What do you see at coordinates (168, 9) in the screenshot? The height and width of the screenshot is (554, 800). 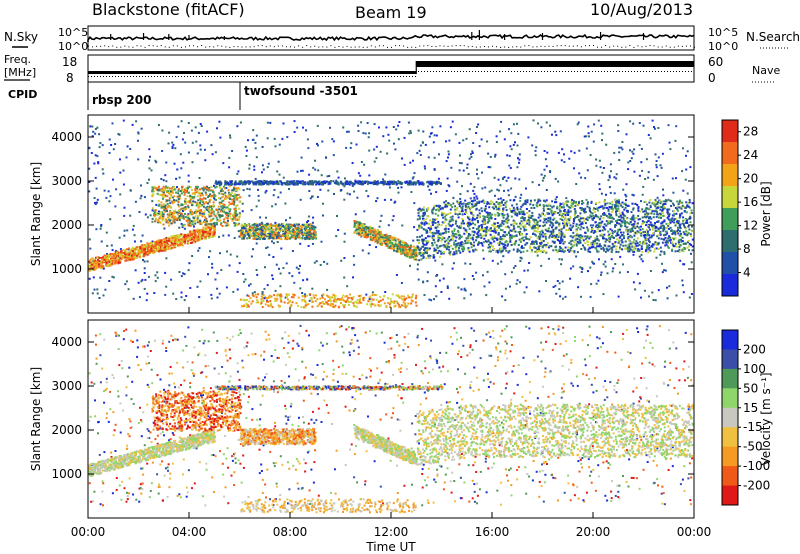 I see `station-title: Blackstone (fitACF)` at bounding box center [168, 9].